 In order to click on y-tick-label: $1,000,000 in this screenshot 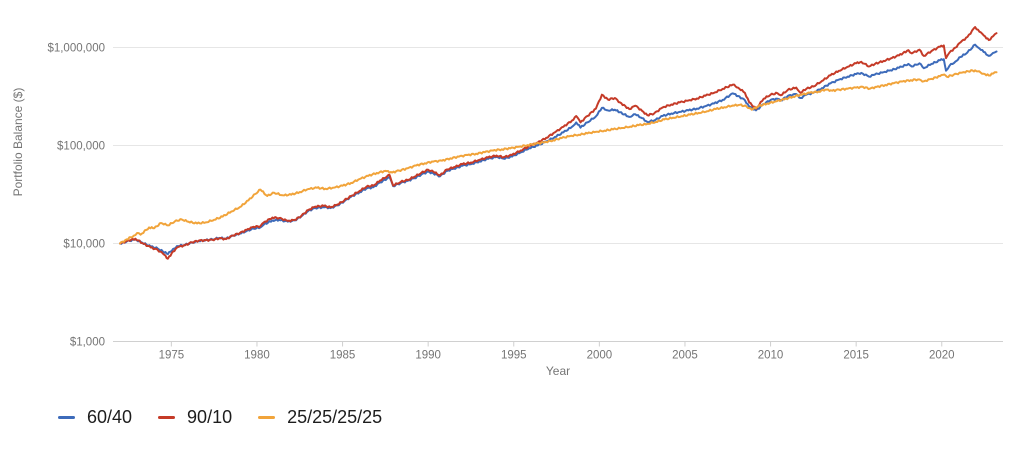, I will do `click(76, 49)`.